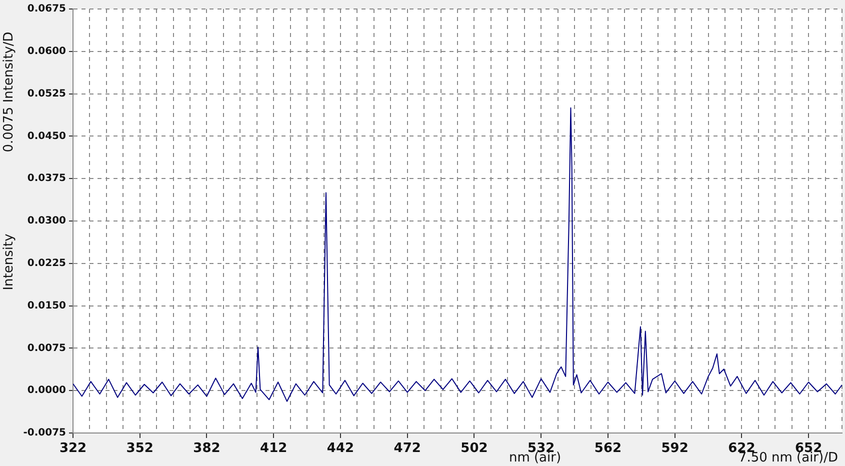 The image size is (845, 466). I want to click on y-axis-title: Intensity, so click(8, 261).